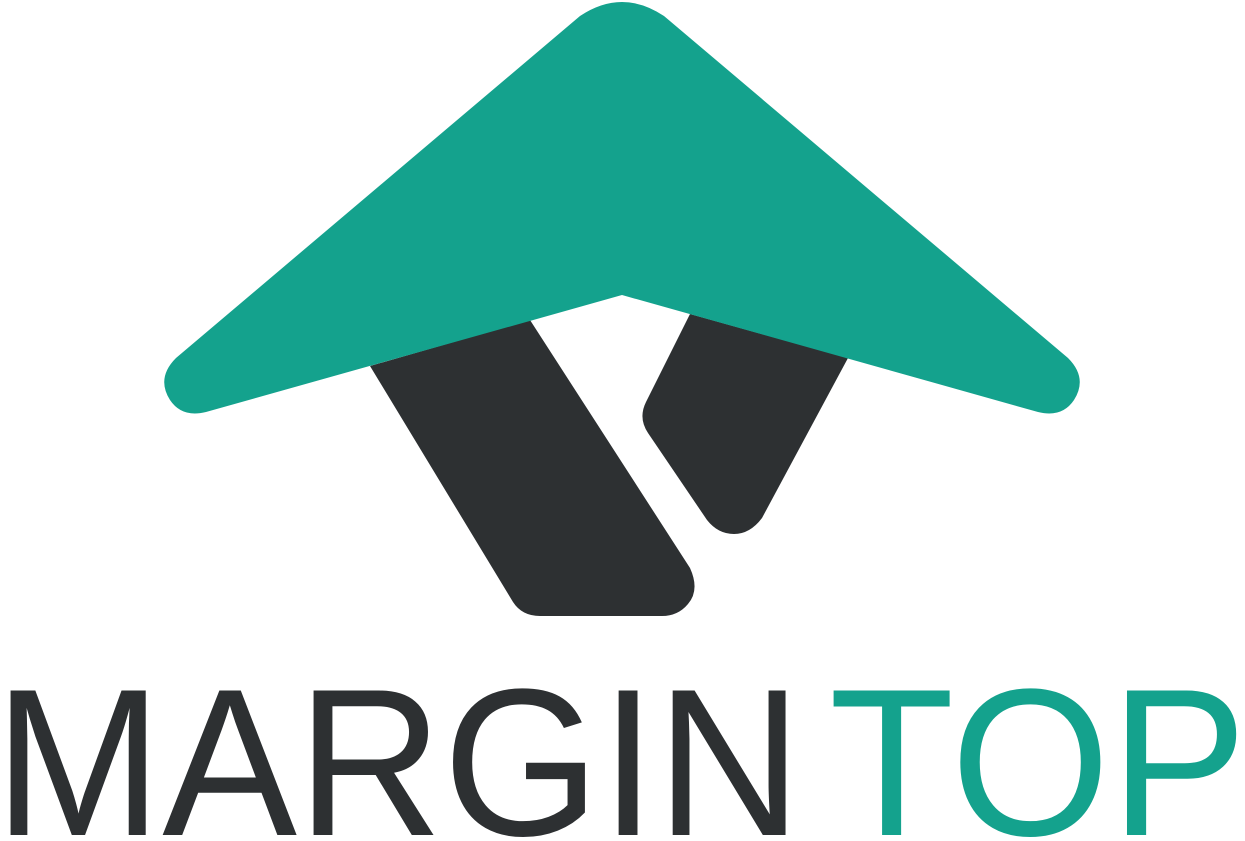 Image resolution: width=1245 pixels, height=841 pixels. What do you see at coordinates (745, 424) in the screenshot?
I see `logo-right-leg` at bounding box center [745, 424].